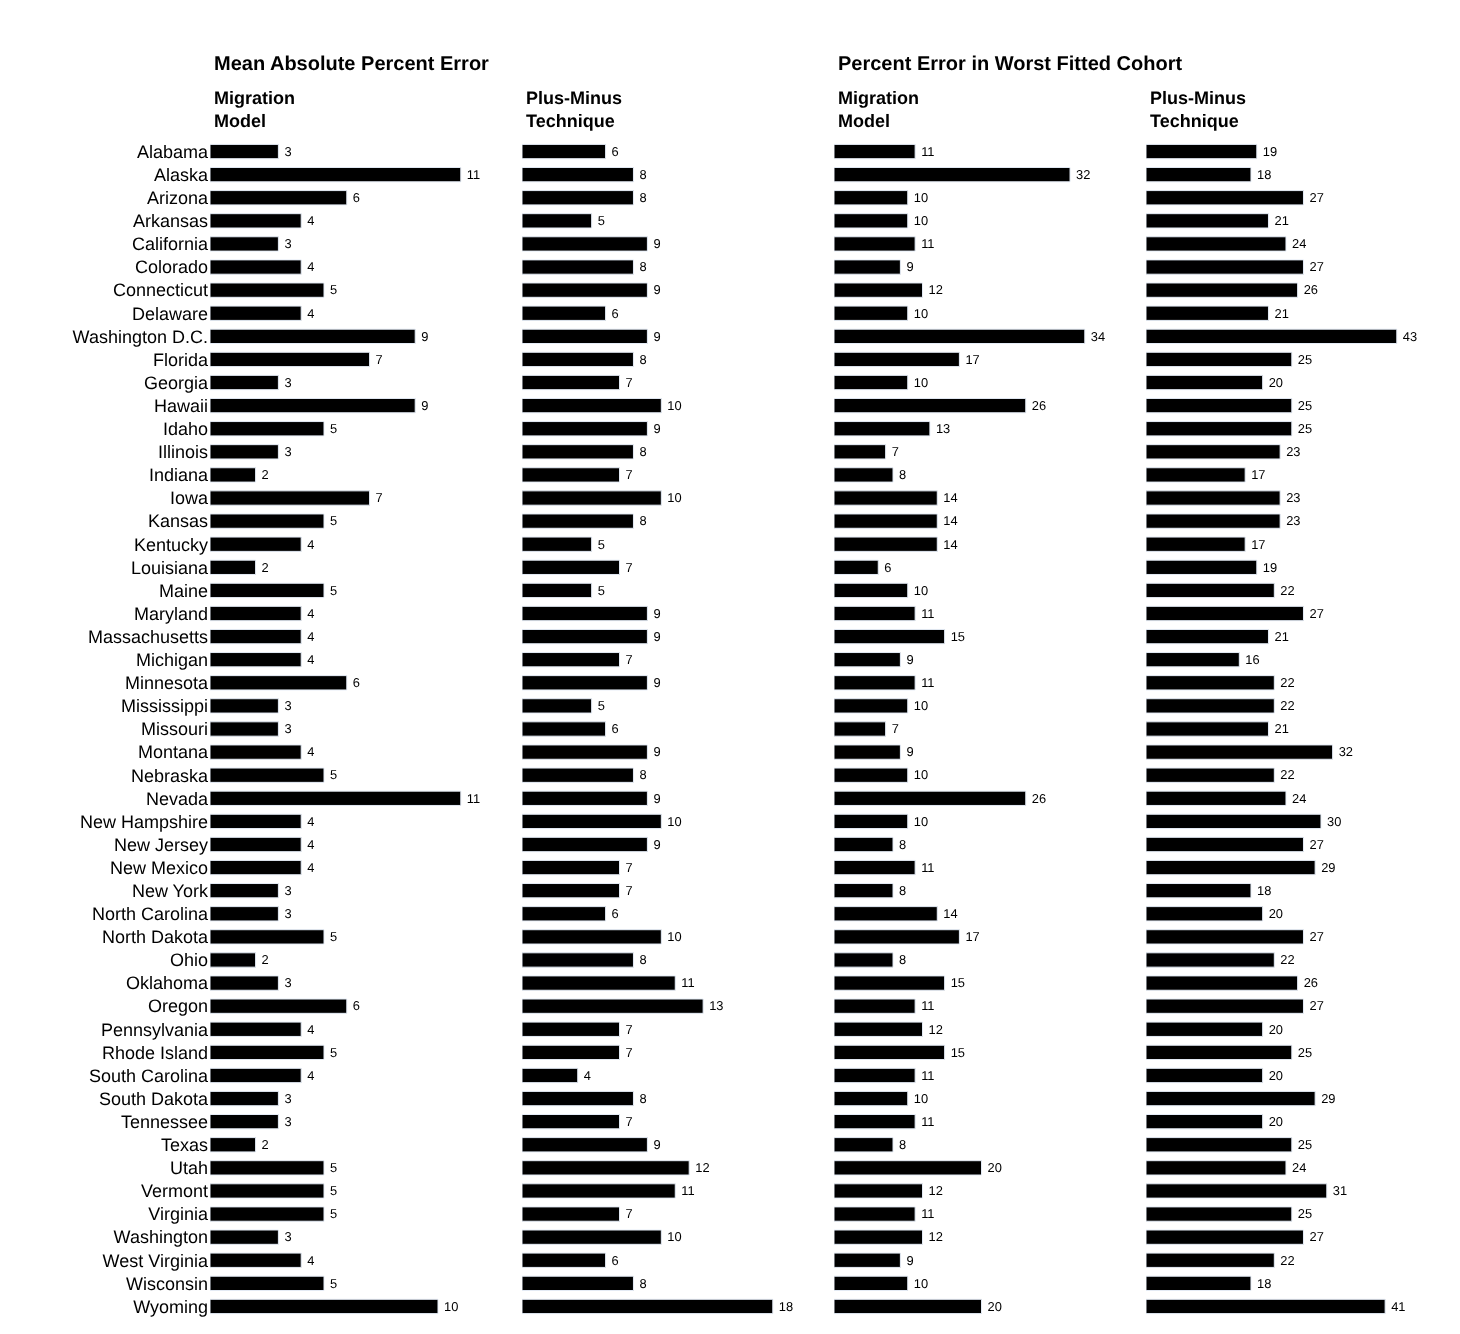 The image size is (1460, 1334). What do you see at coordinates (174, 1191) in the screenshot?
I see `y-tick-label: Vermont` at bounding box center [174, 1191].